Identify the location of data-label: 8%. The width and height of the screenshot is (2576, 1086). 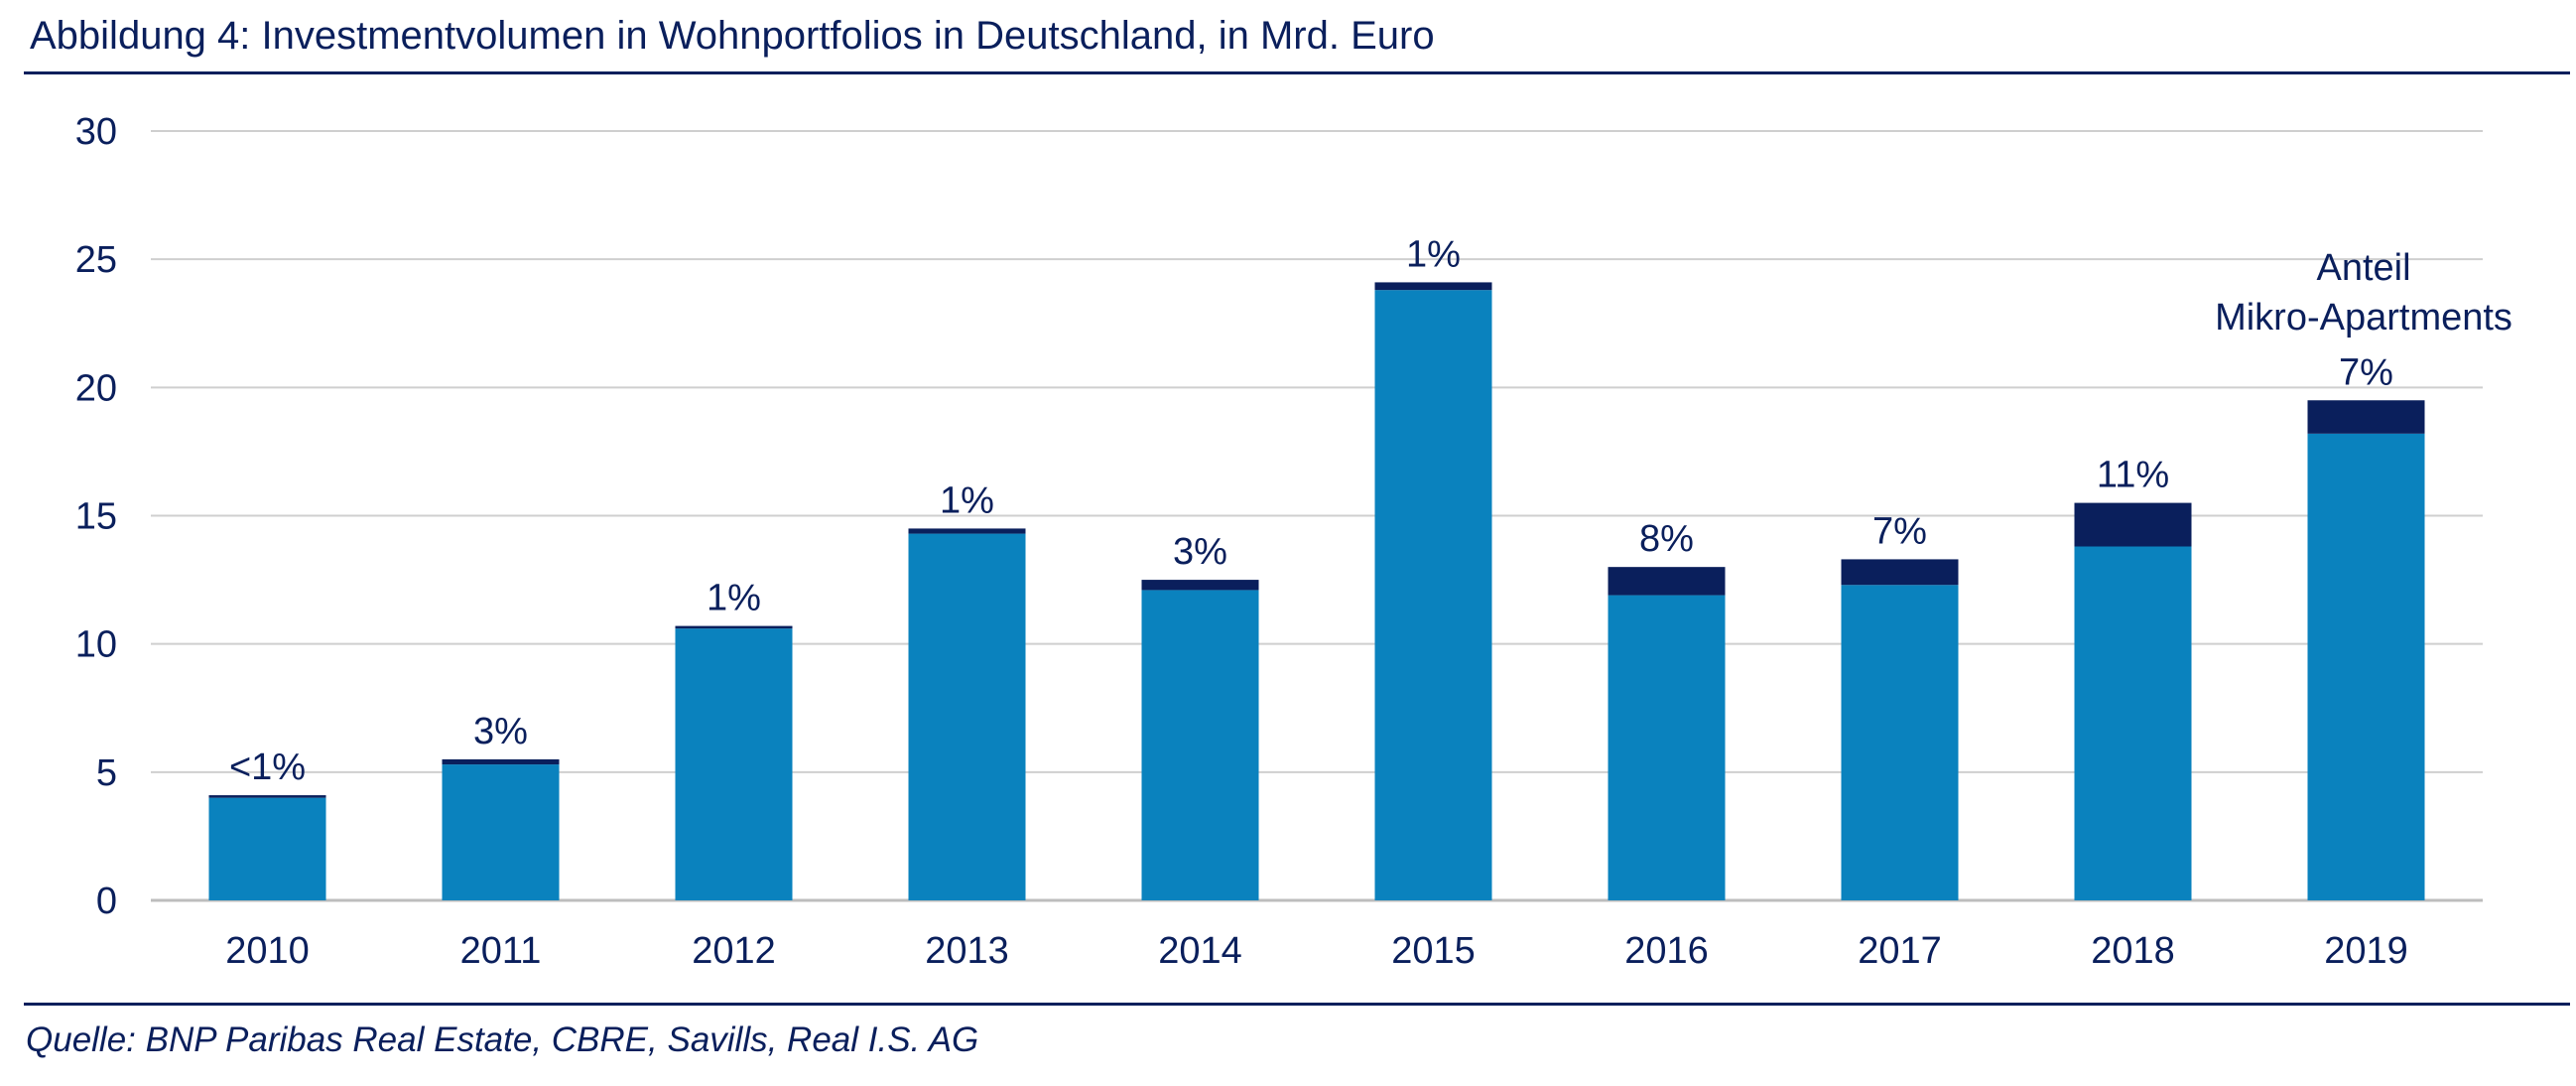
(1667, 539).